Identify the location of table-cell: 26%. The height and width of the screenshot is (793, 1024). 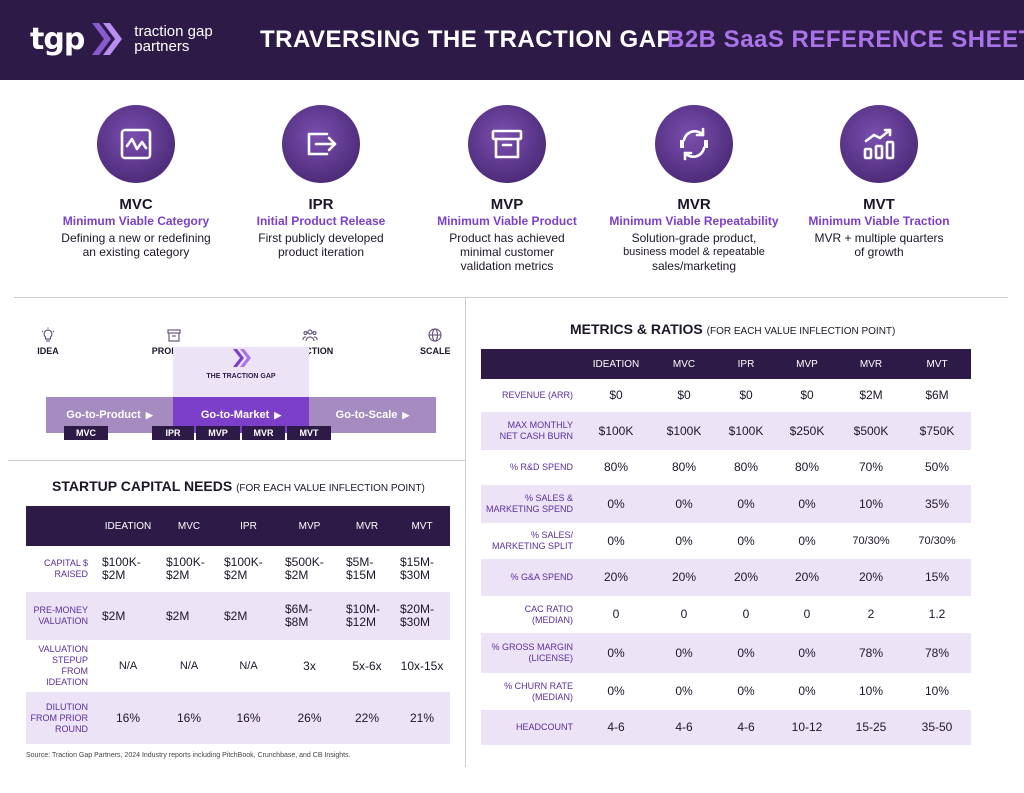
(309, 718).